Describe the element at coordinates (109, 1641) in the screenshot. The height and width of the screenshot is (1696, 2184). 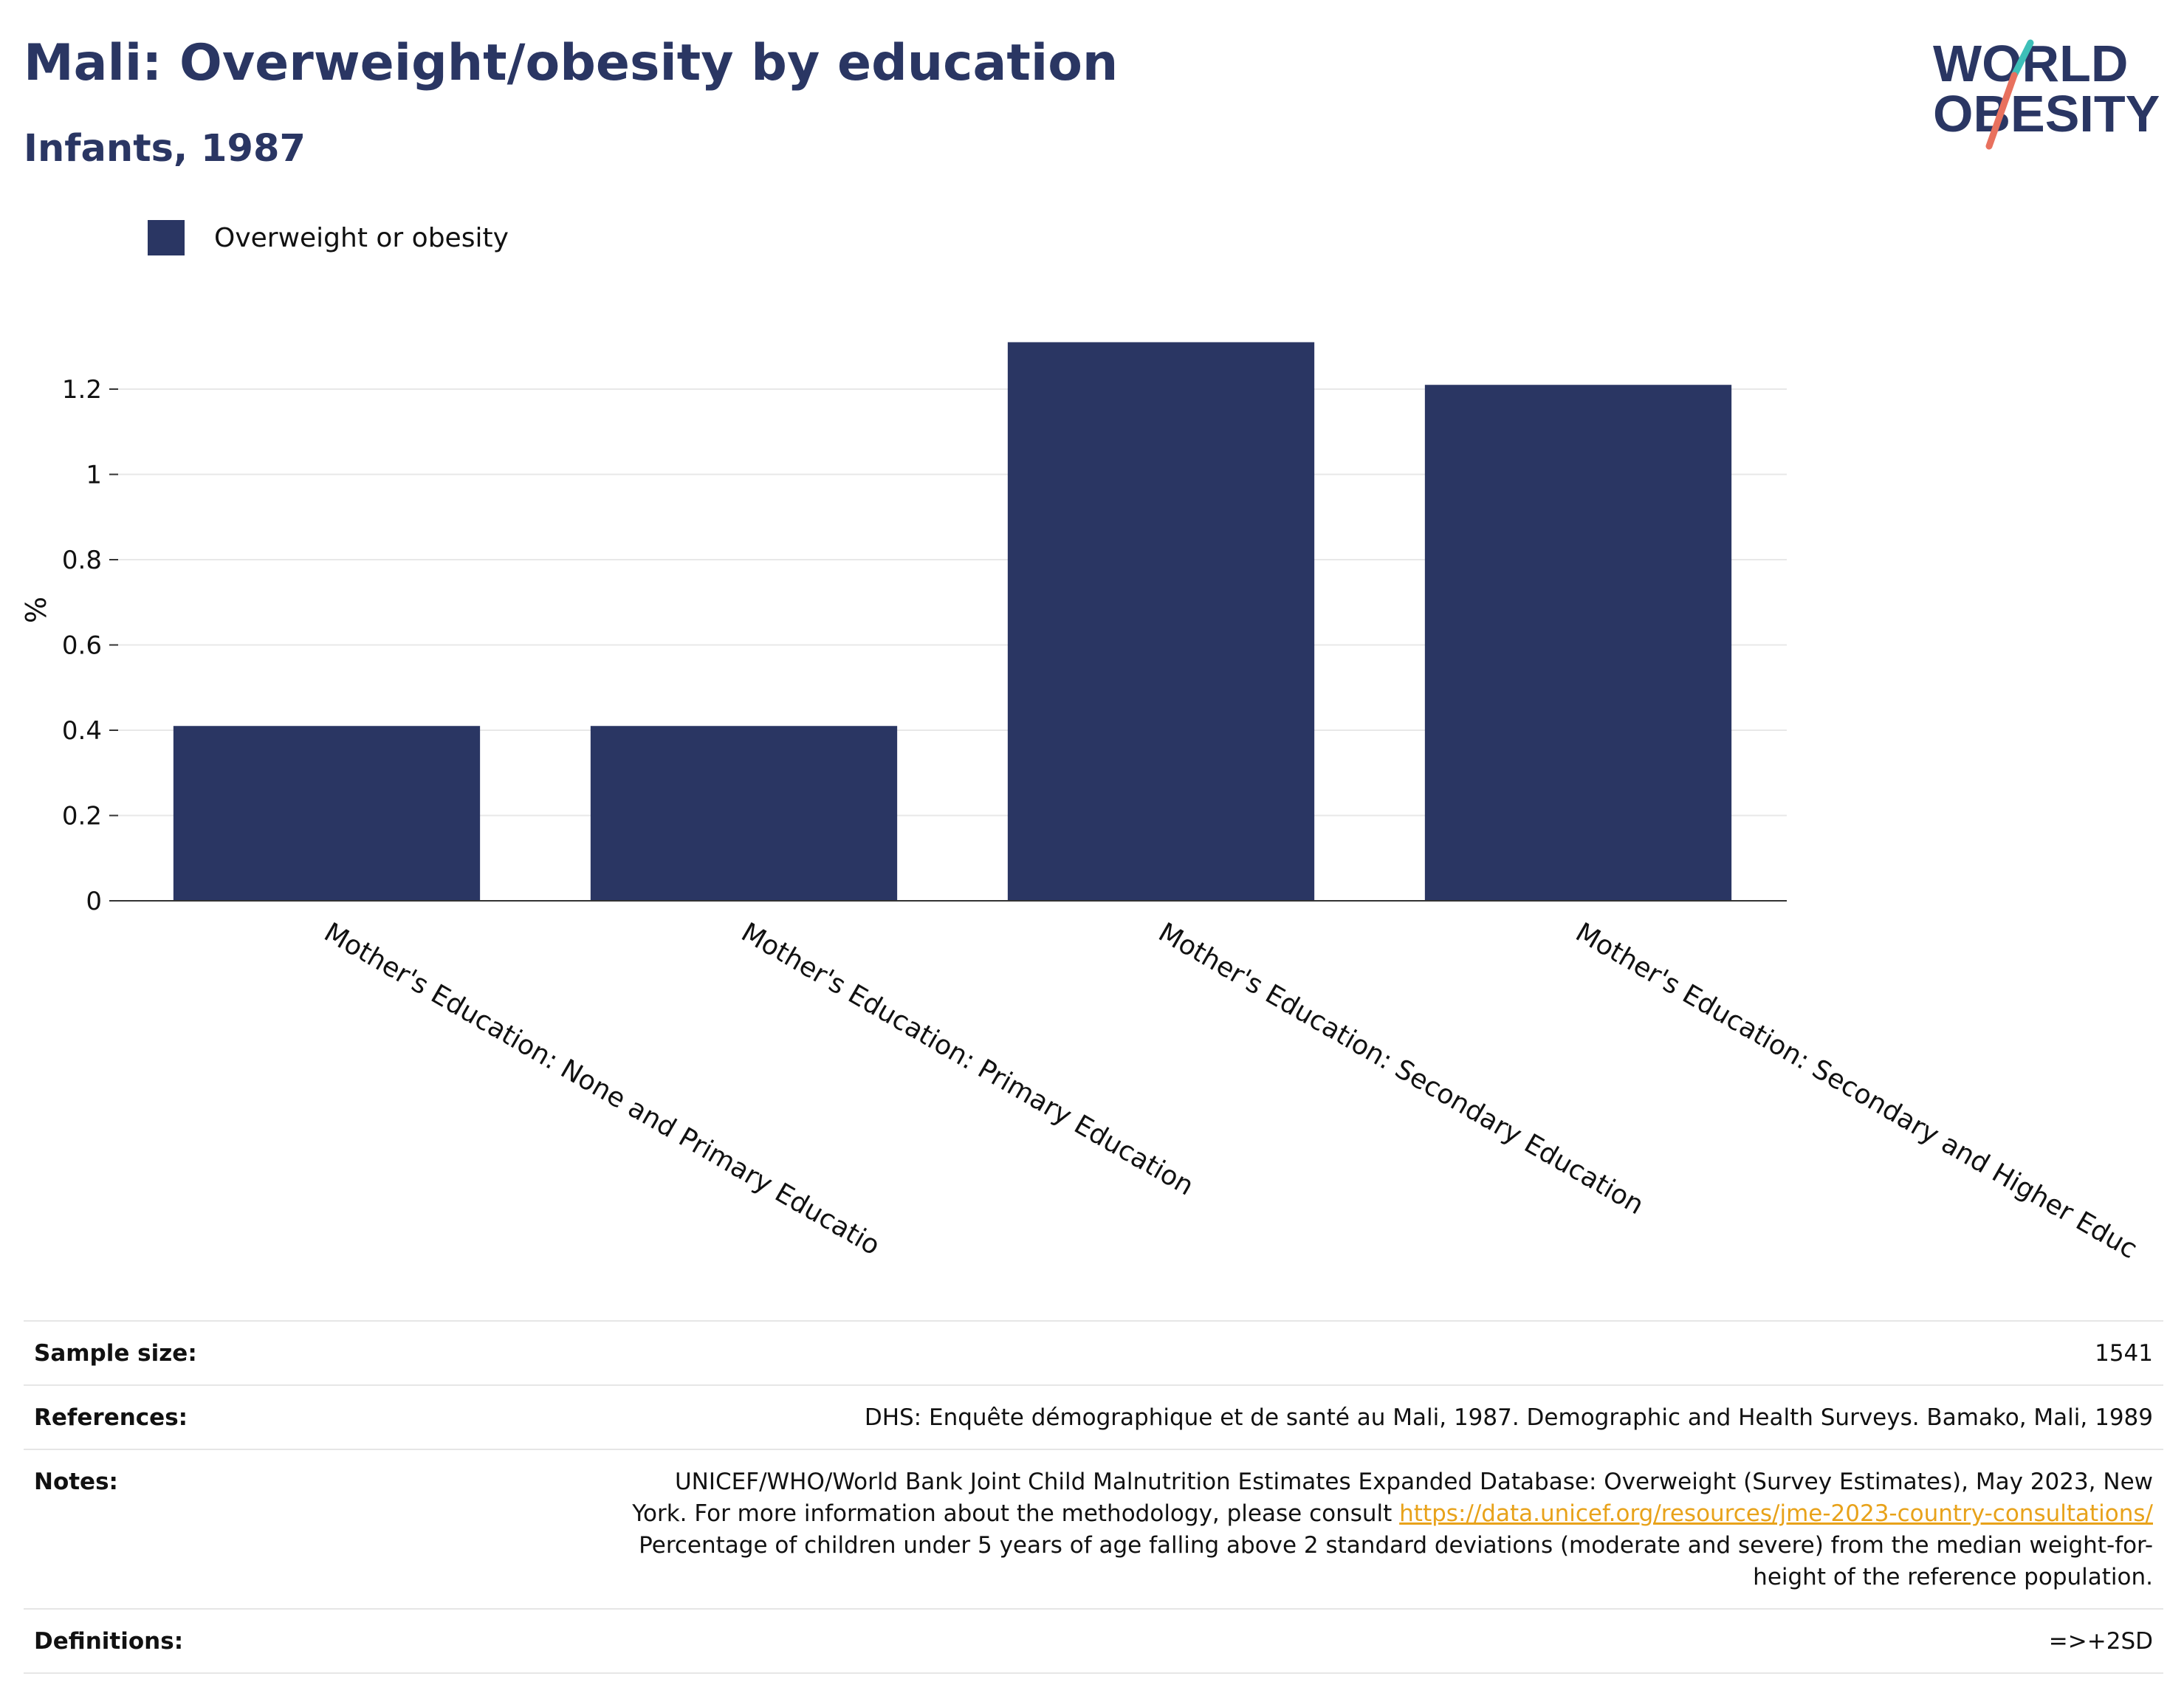
I see `definitions-label: Definitions:` at that location.